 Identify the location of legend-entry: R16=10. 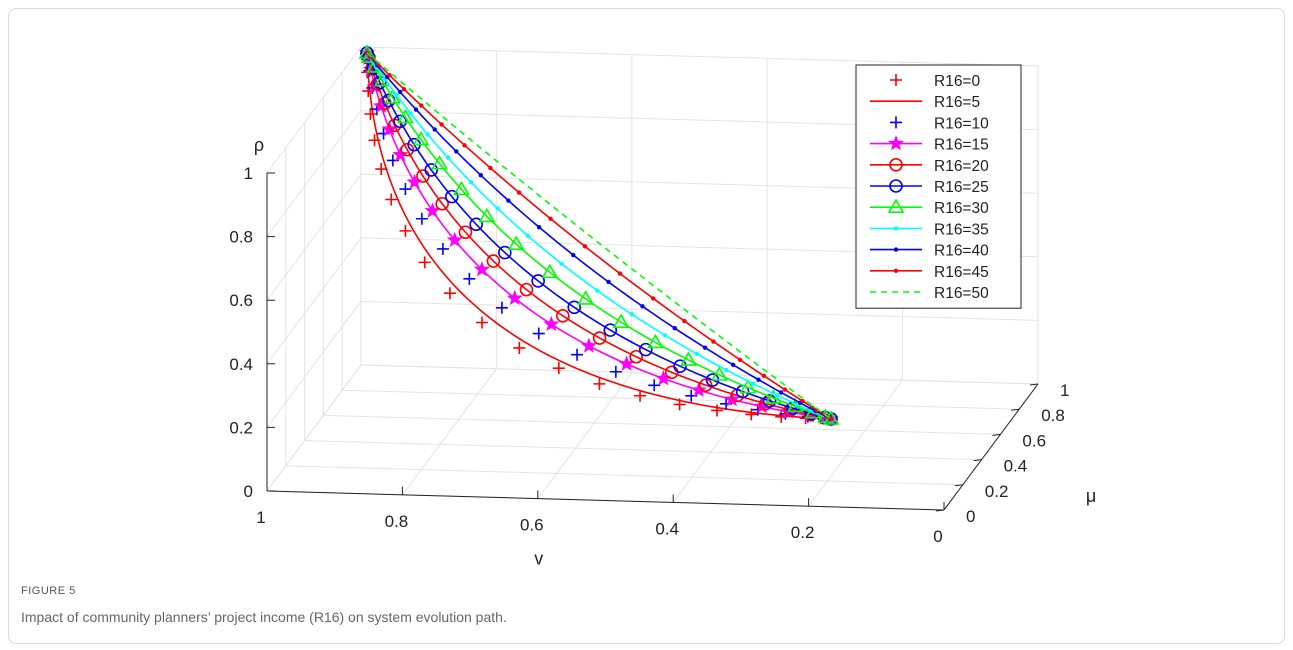
(961, 123).